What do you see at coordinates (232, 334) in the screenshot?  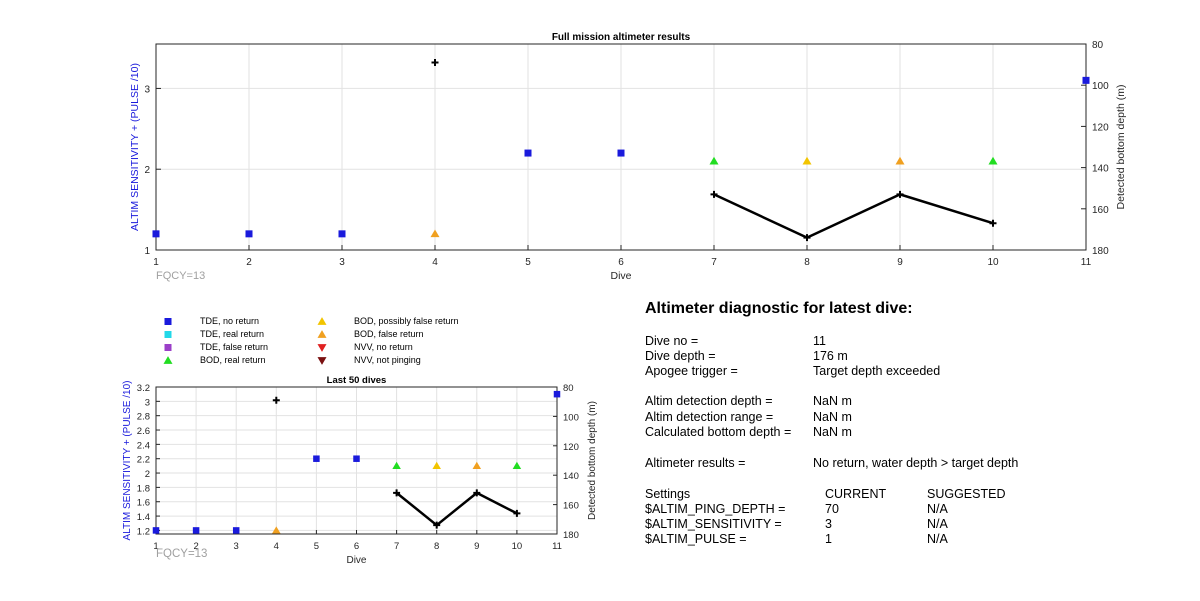 I see `legend-label: TDE, real return` at bounding box center [232, 334].